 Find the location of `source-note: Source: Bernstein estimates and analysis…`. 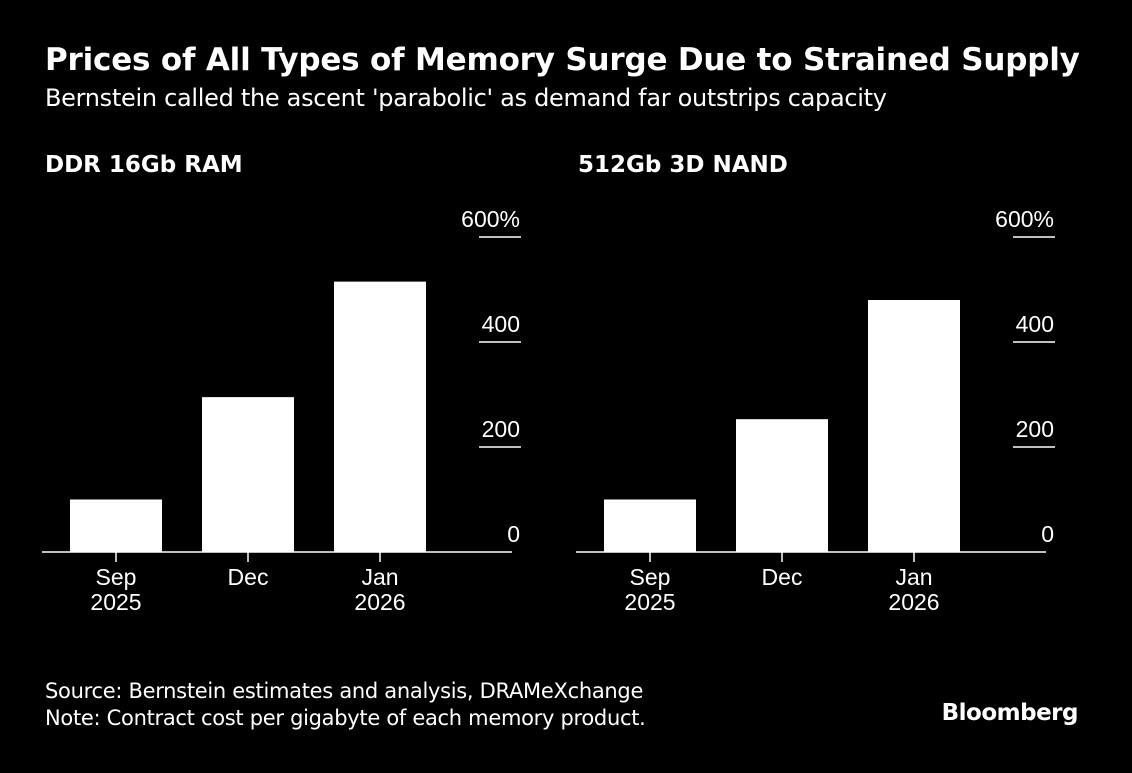

source-note: Source: Bernstein estimates and analysis… is located at coordinates (344, 691).